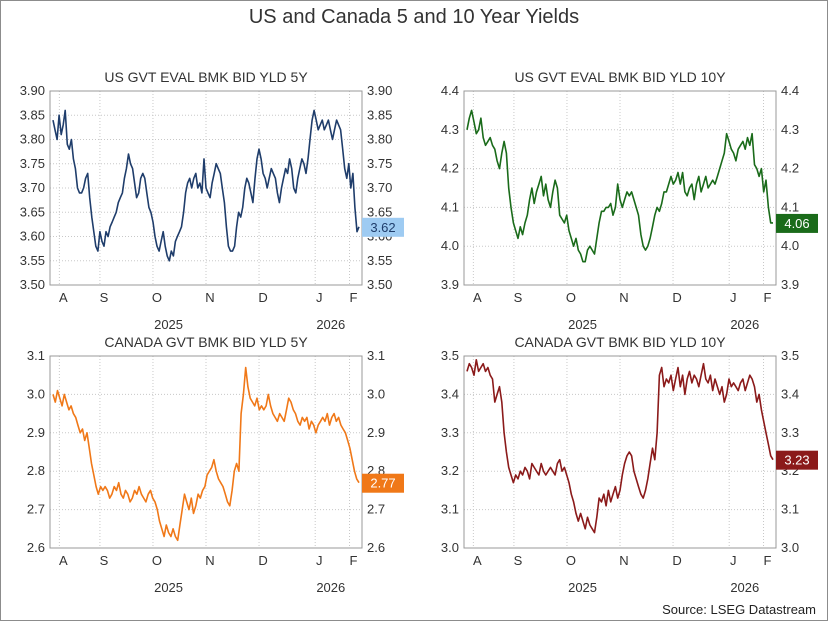 The height and width of the screenshot is (621, 828). I want to click on y-tick-label-left: 2.9, so click(36, 432).